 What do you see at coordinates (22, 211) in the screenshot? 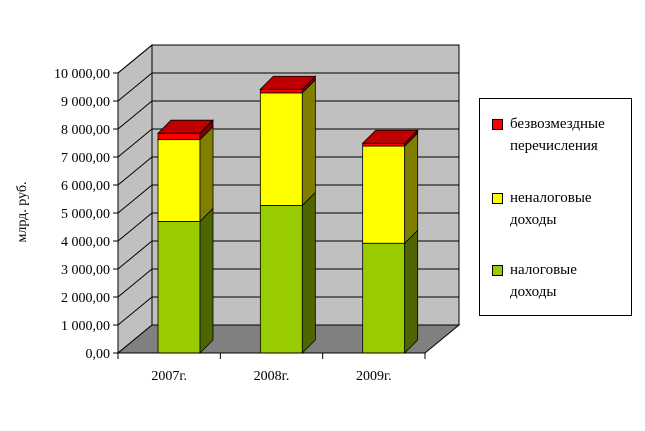
I see `y-axis-label: млрд. руб.` at bounding box center [22, 211].